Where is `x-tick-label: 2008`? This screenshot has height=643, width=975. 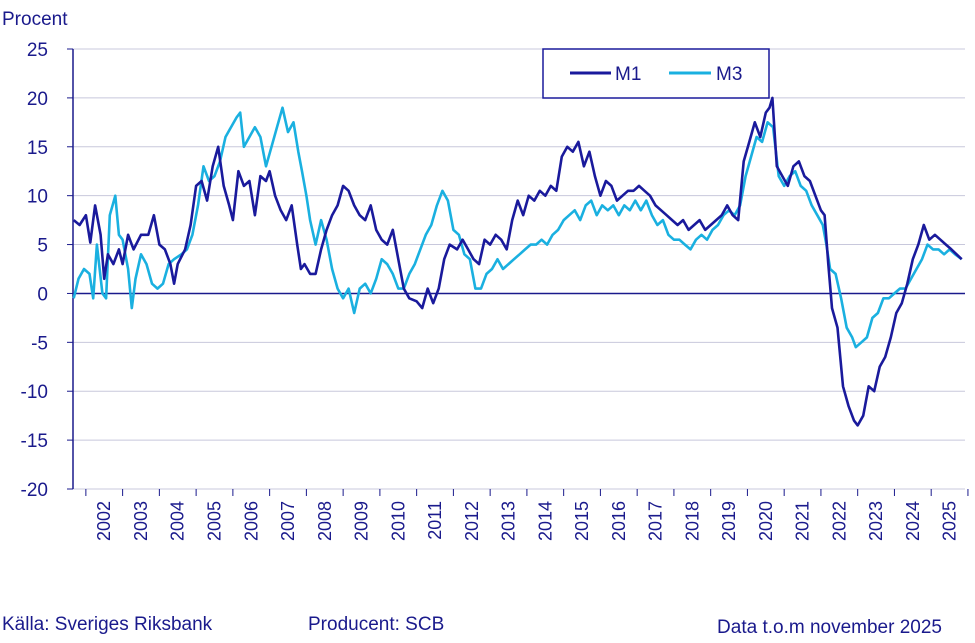 x-tick-label: 2008 is located at coordinates (325, 521).